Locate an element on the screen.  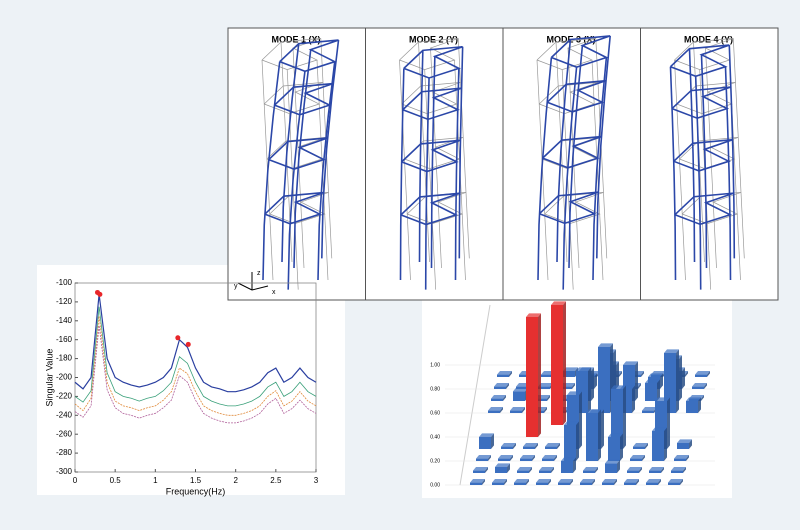
x-tick-label: 1 is located at coordinates (155, 480).